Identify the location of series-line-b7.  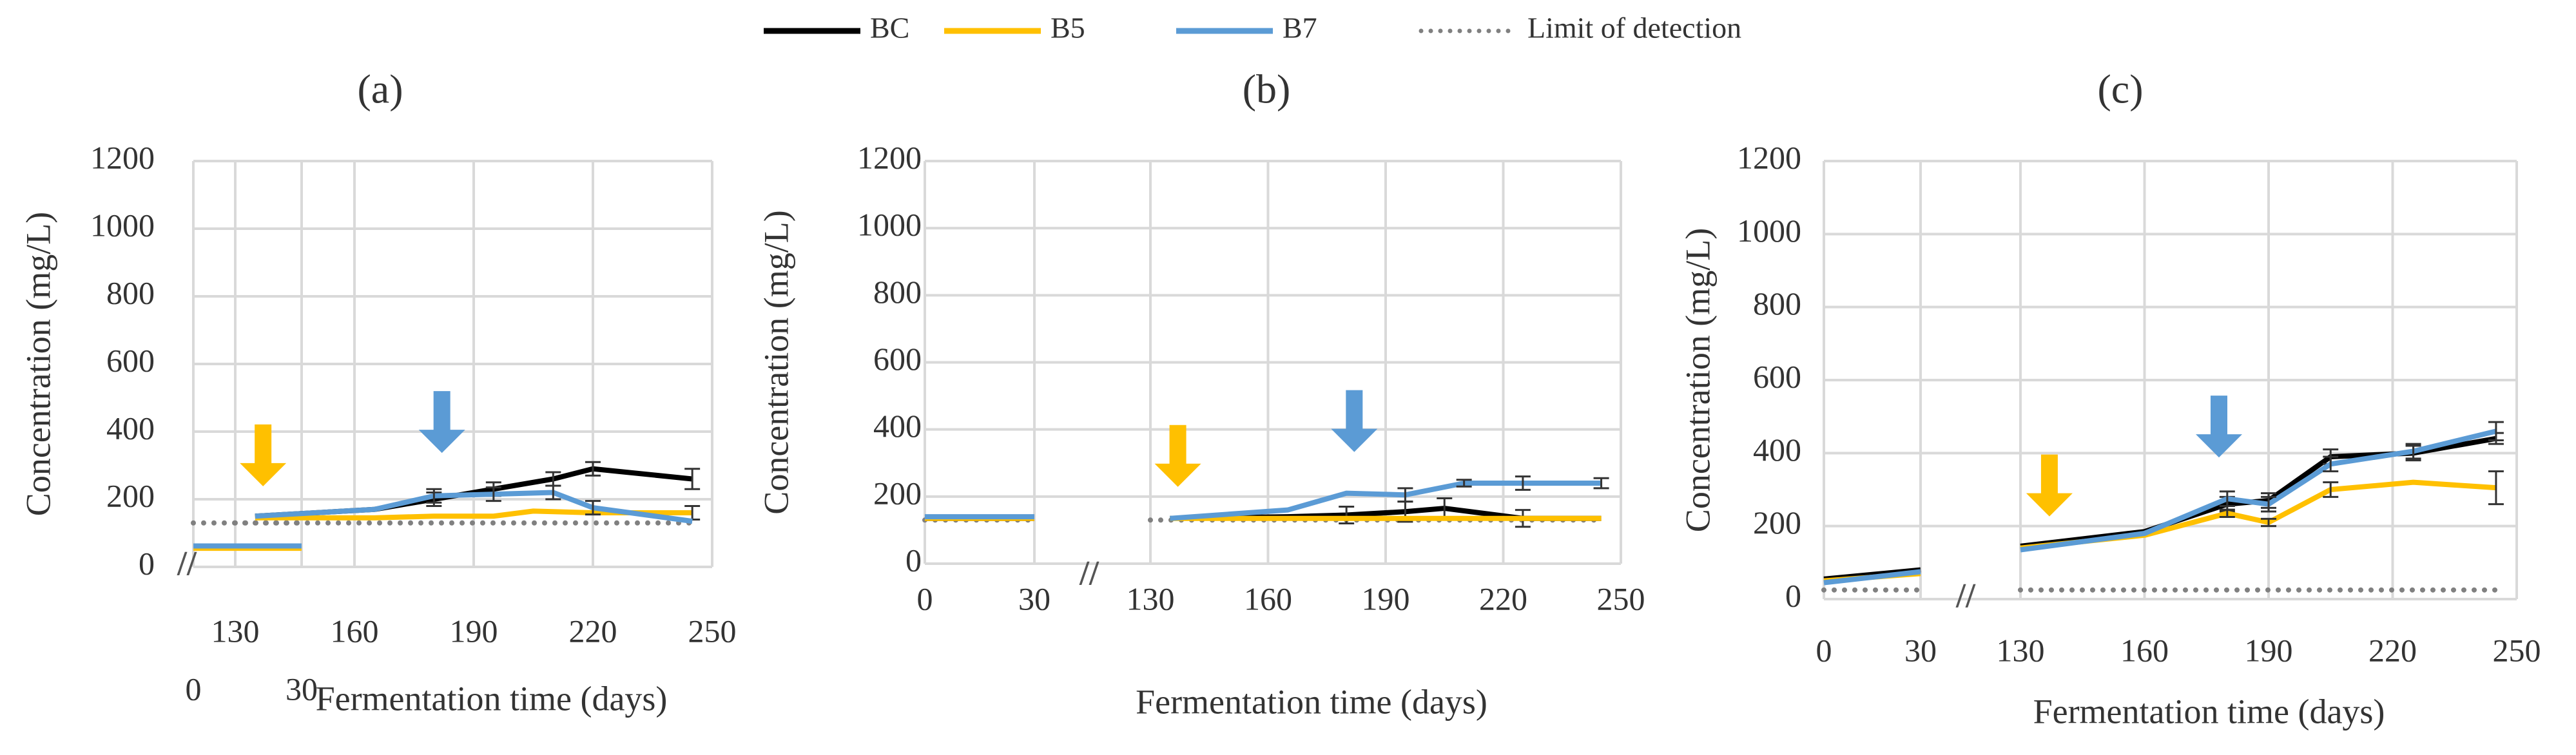
(2258, 490).